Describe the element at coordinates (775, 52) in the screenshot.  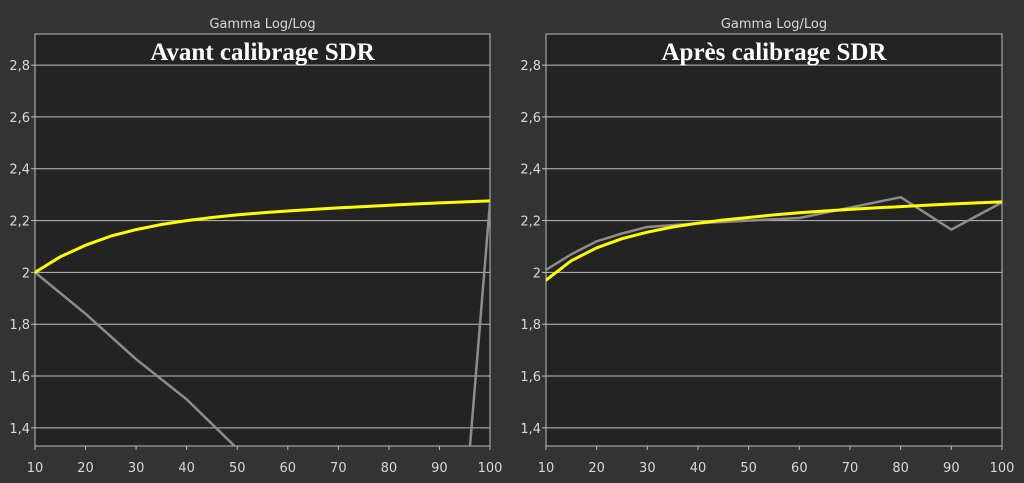
I see `overlay-heading: Après calibrage SDR` at that location.